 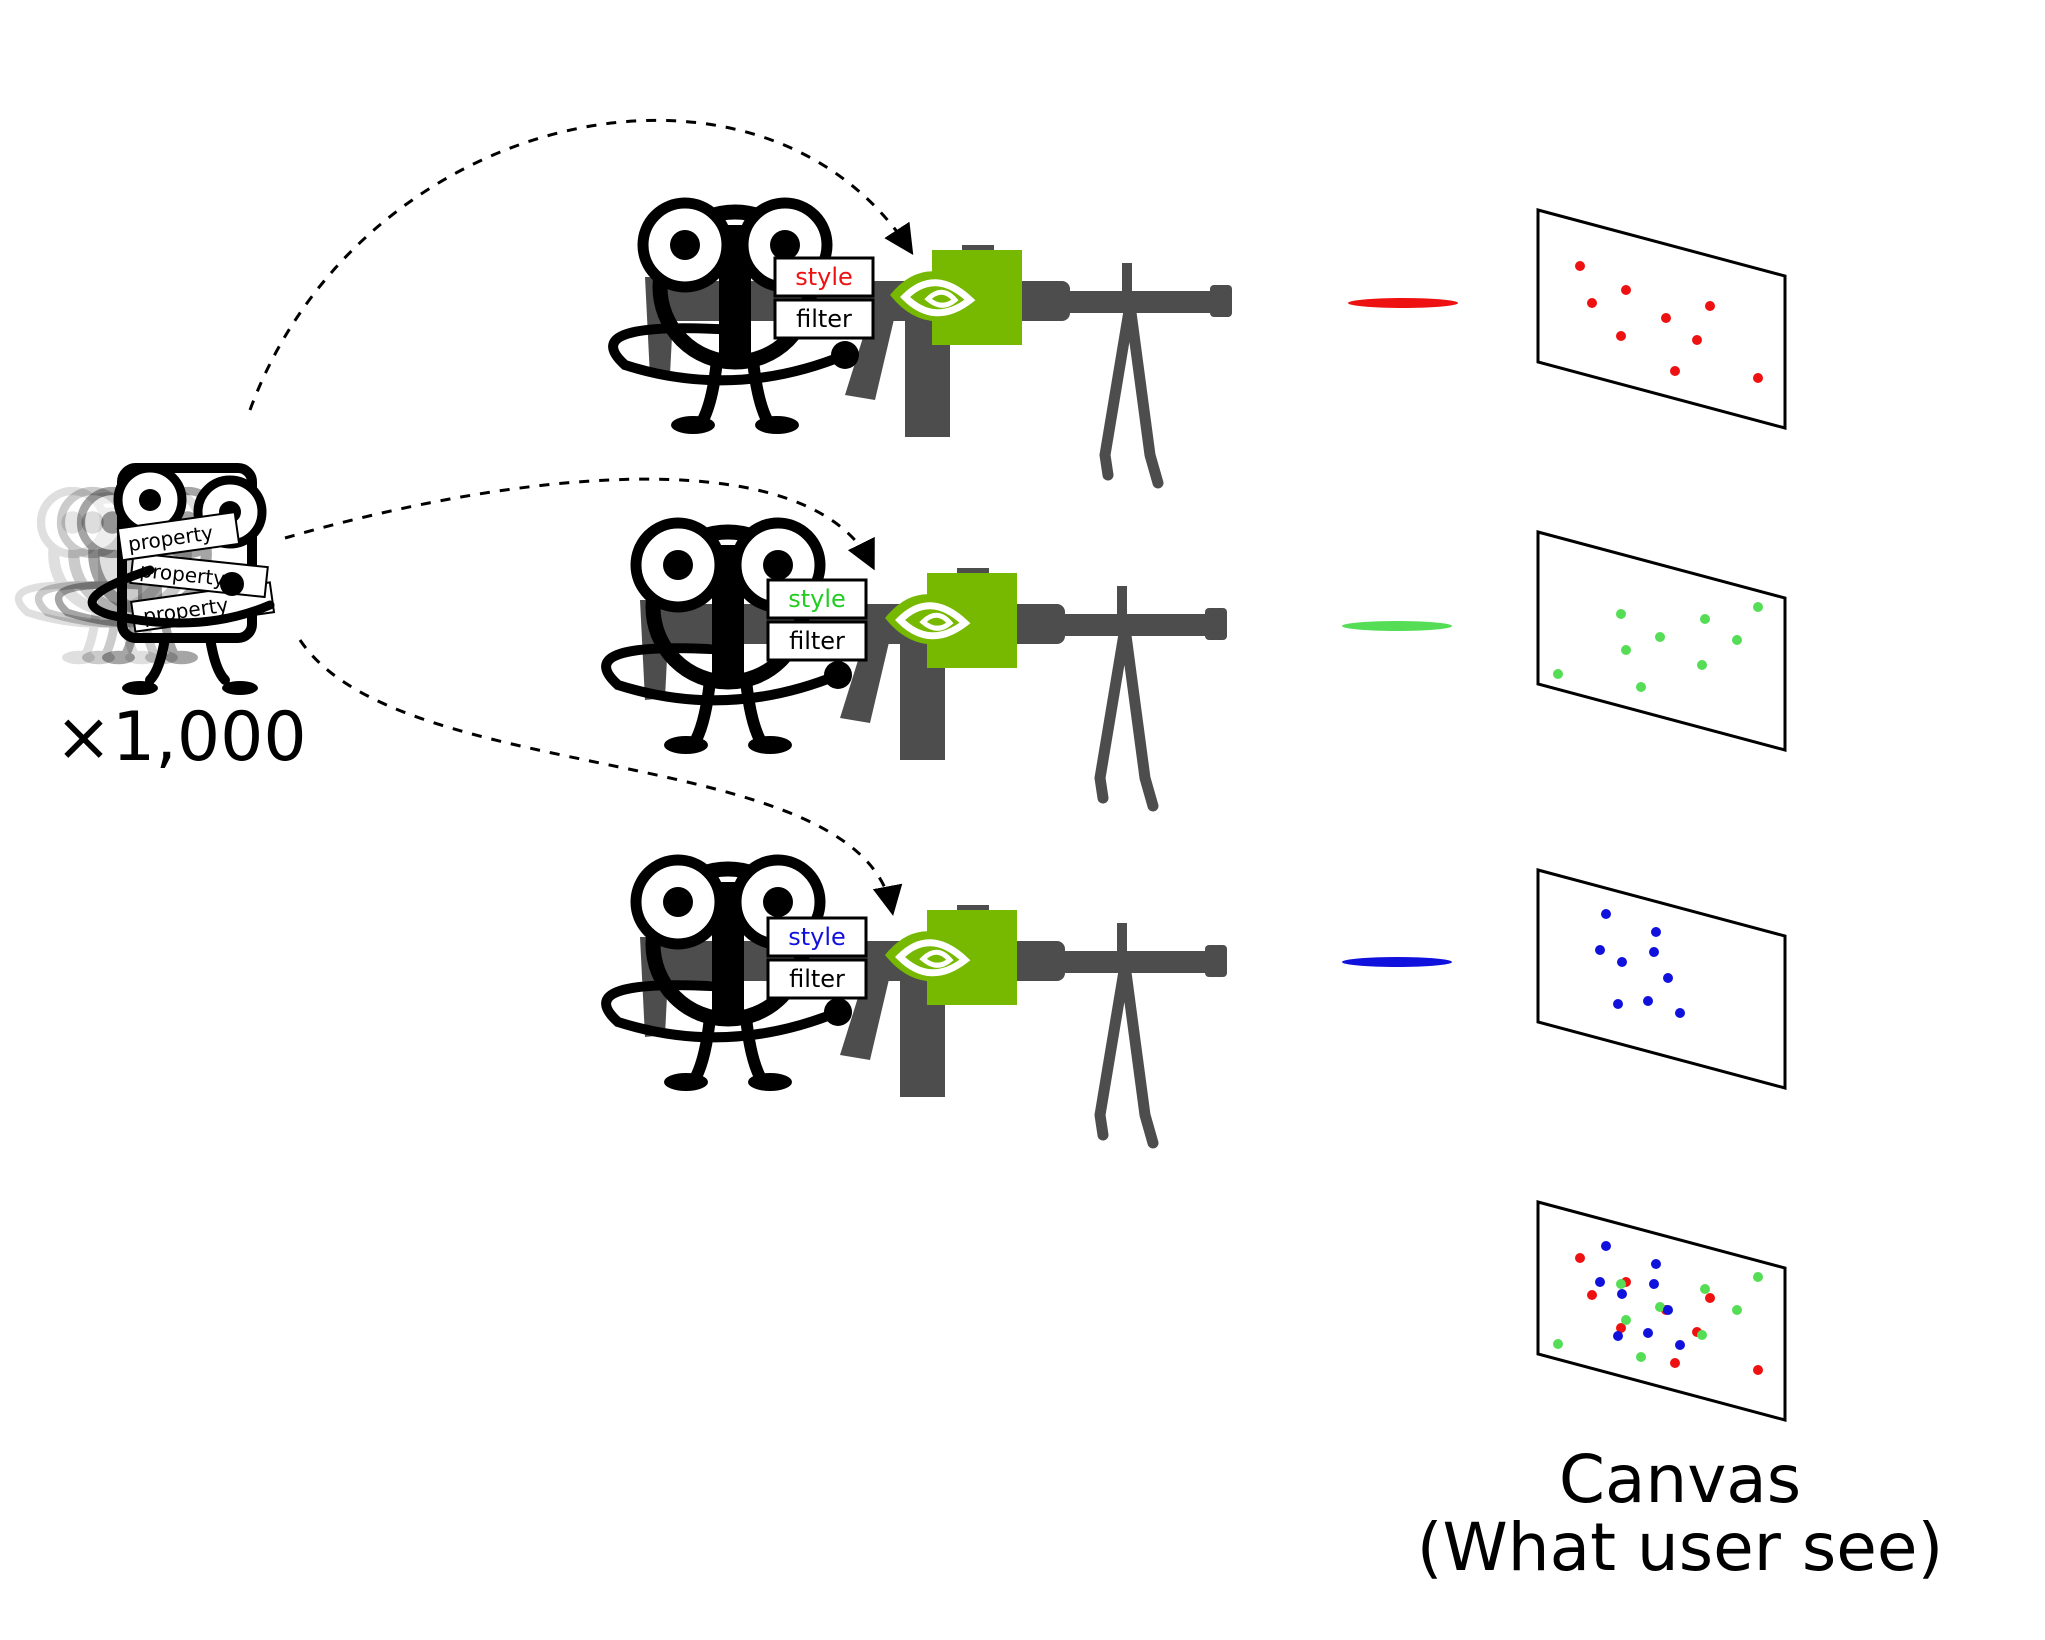 What do you see at coordinates (1680, 1547) in the screenshot?
I see `canvas-subtitle: (What user see)` at bounding box center [1680, 1547].